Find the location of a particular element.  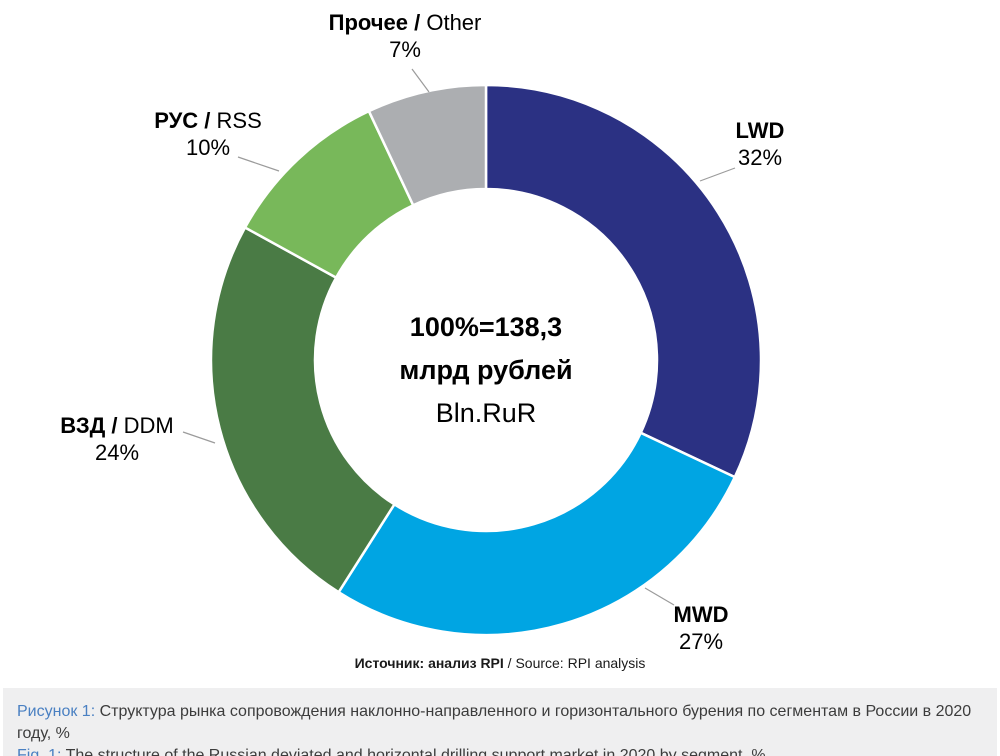

caption-en-label: Fig. 1: is located at coordinates (39, 751).